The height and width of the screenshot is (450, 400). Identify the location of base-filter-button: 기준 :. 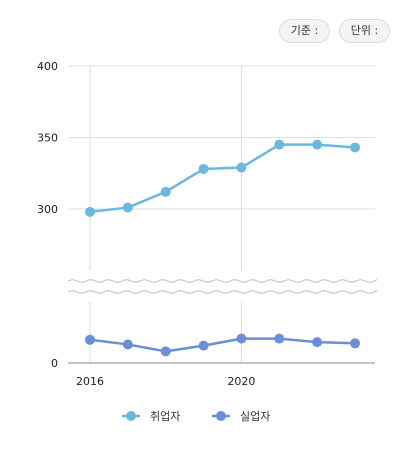
(304, 31).